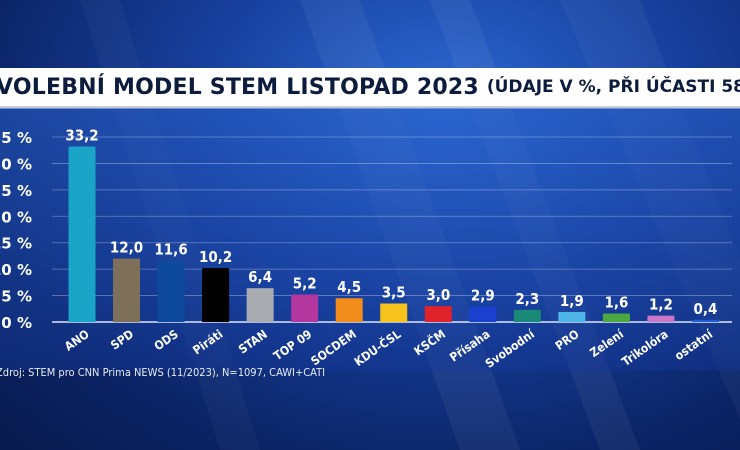  Describe the element at coordinates (260, 277) in the screenshot. I see `value-label: 6,4` at that location.